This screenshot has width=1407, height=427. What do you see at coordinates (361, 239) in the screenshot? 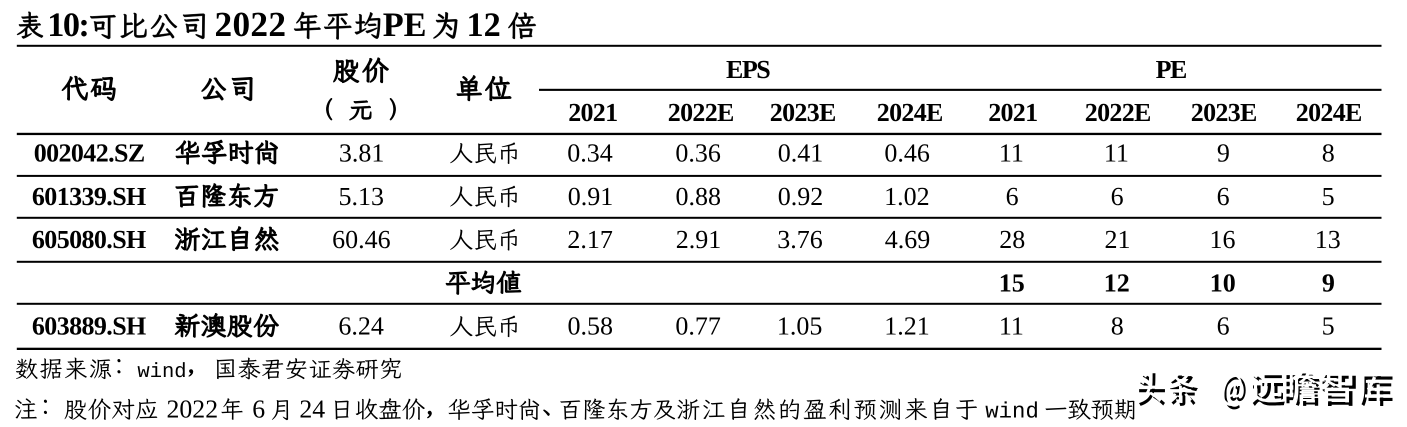
I see `svg-text: 60.46` at bounding box center [361, 239].